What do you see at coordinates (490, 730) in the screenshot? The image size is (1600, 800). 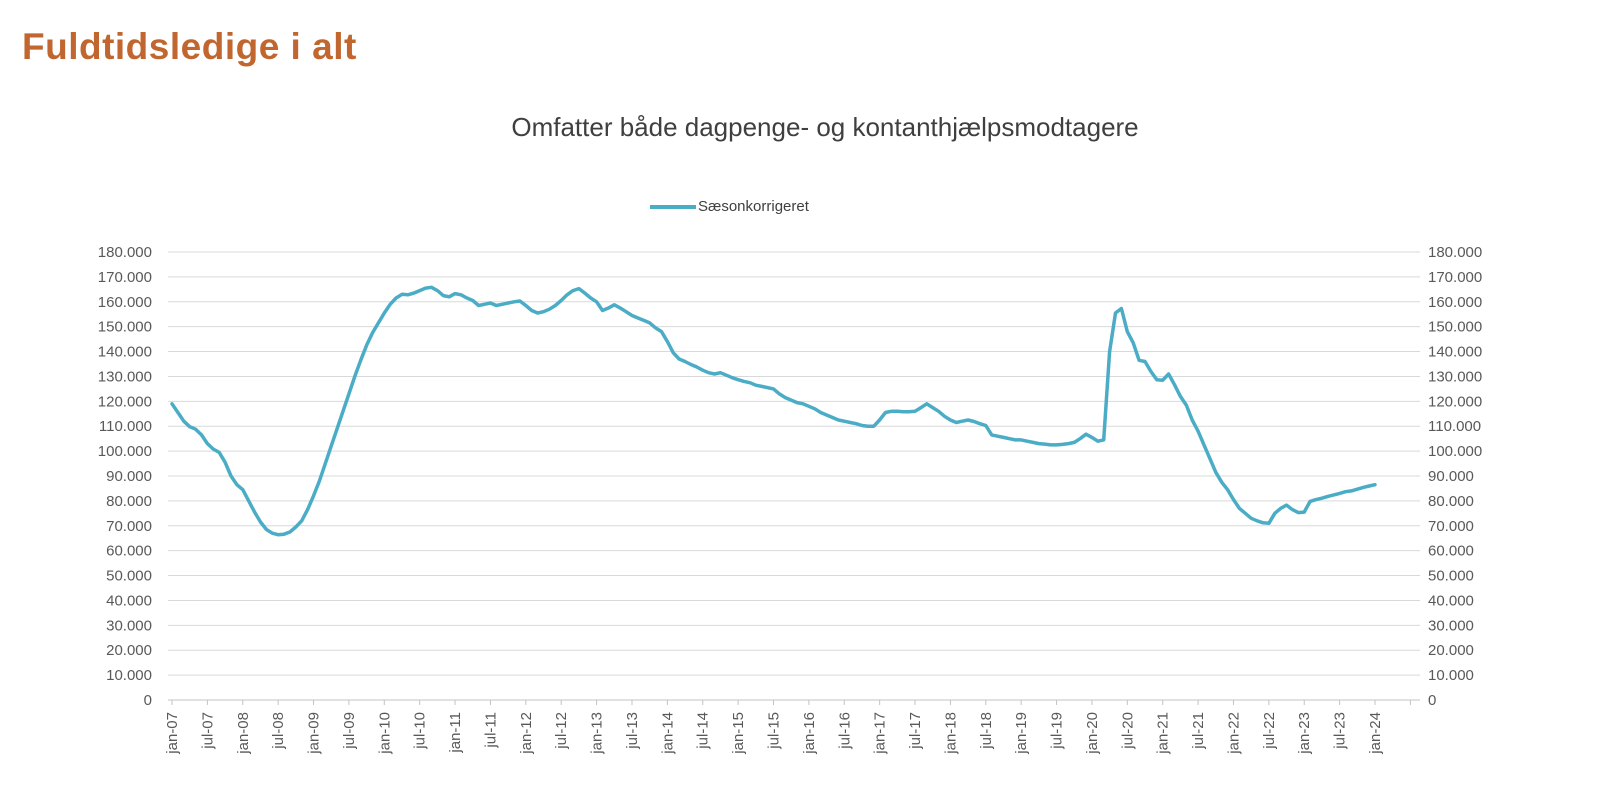 I see `x-axis-label: jul-11` at bounding box center [490, 730].